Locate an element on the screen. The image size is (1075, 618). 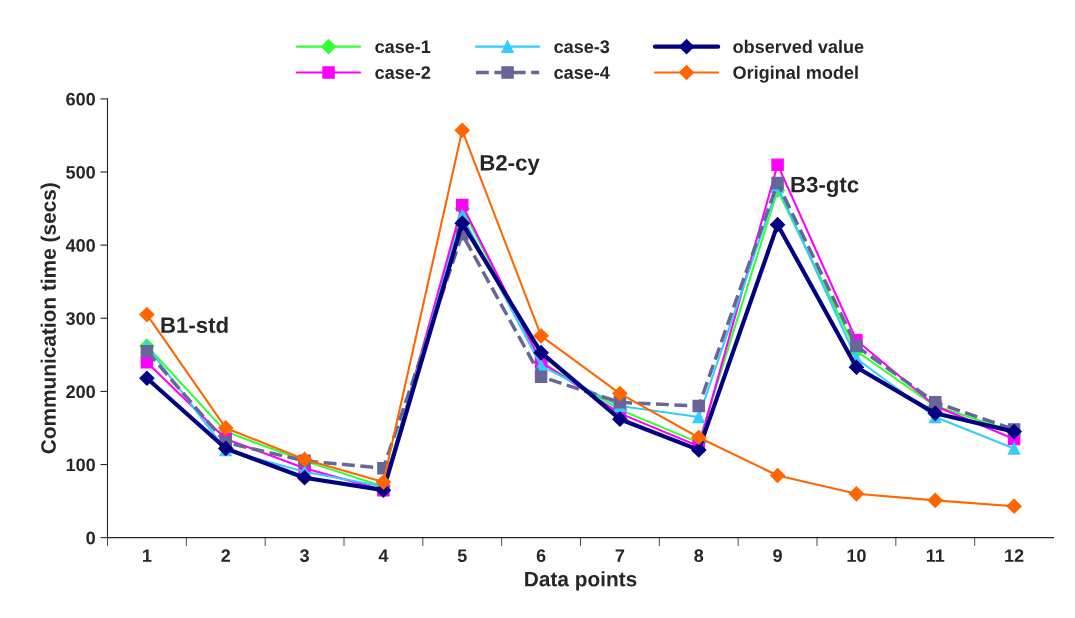
legend-label: case-2 is located at coordinates (403, 72).